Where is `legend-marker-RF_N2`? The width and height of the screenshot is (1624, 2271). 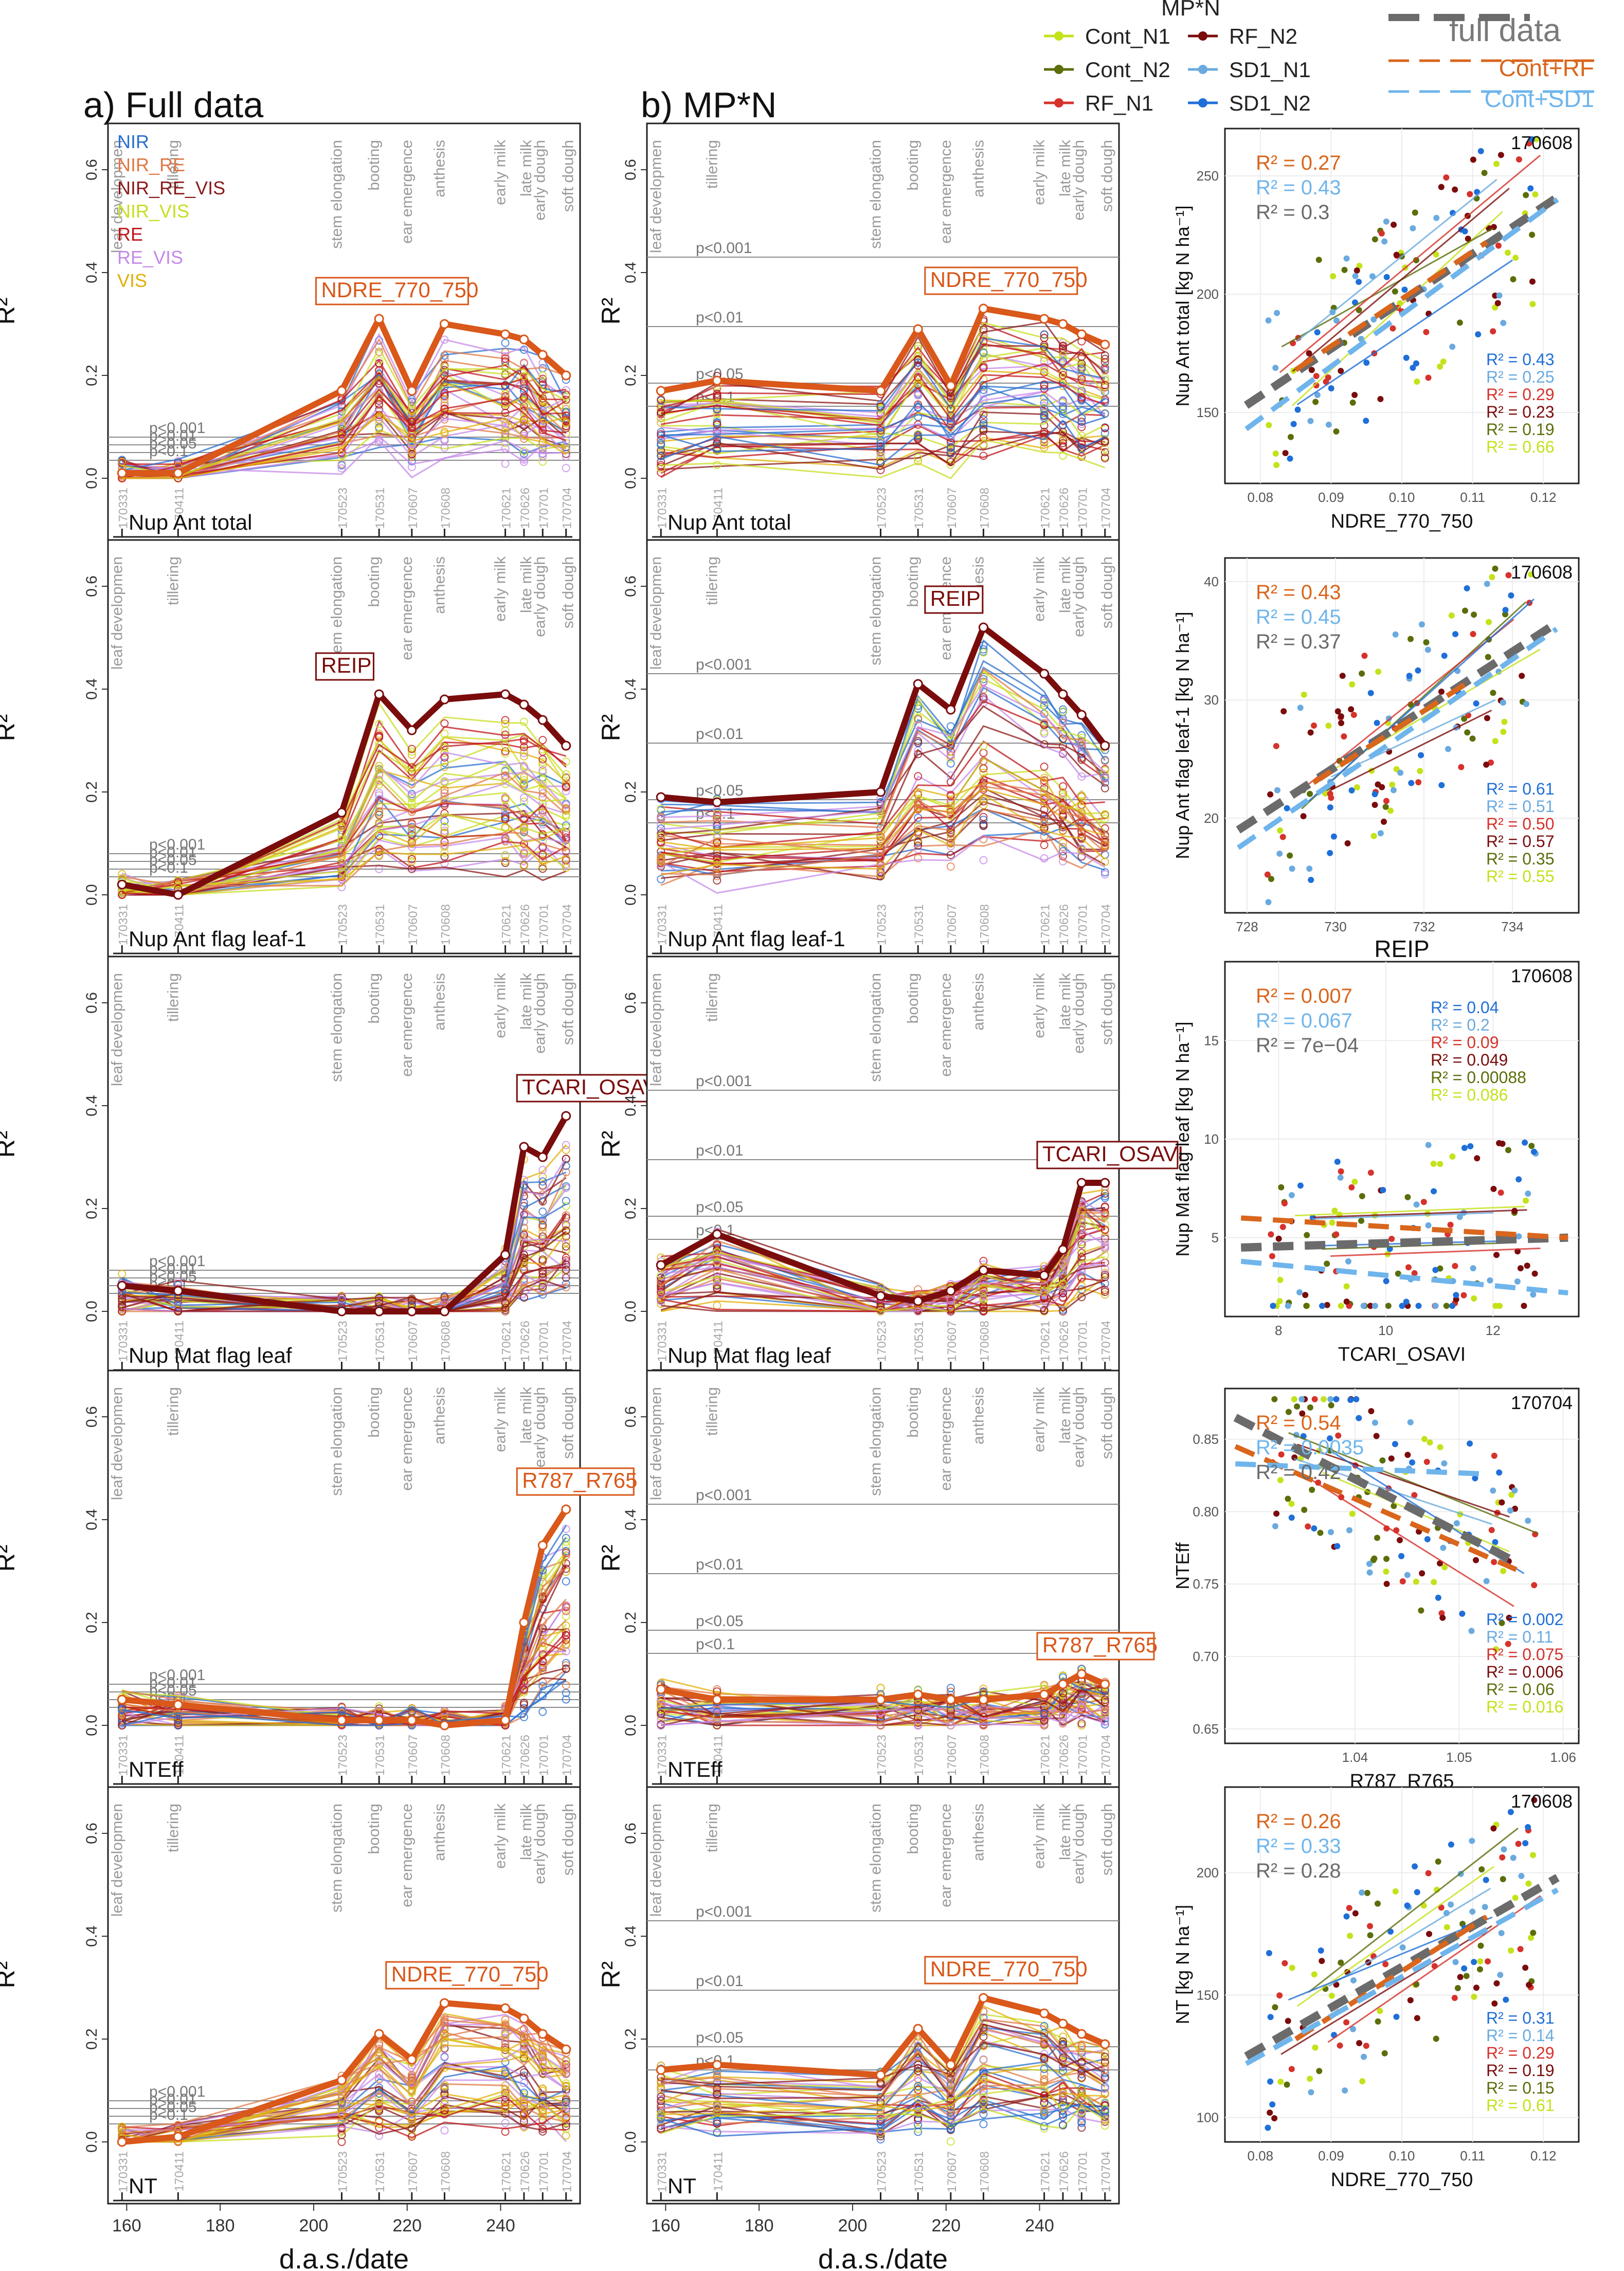
legend-marker-RF_N2 is located at coordinates (1202, 36).